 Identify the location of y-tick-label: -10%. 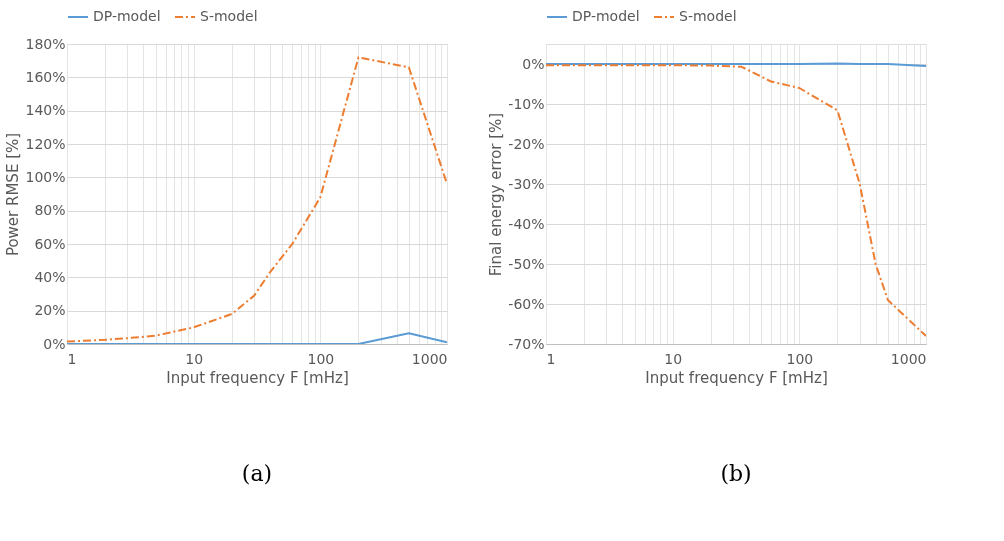
(526, 103).